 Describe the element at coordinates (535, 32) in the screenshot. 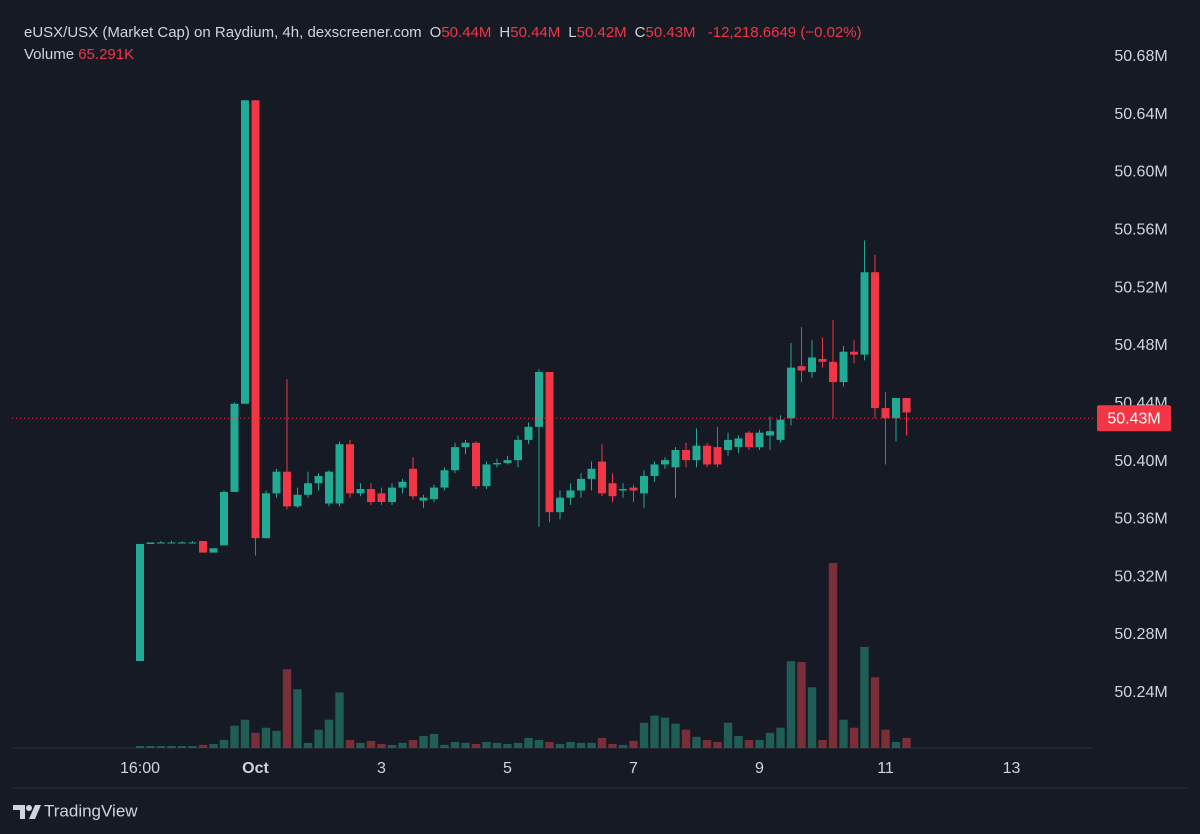

I see `ohlc-value: 50.44M` at that location.